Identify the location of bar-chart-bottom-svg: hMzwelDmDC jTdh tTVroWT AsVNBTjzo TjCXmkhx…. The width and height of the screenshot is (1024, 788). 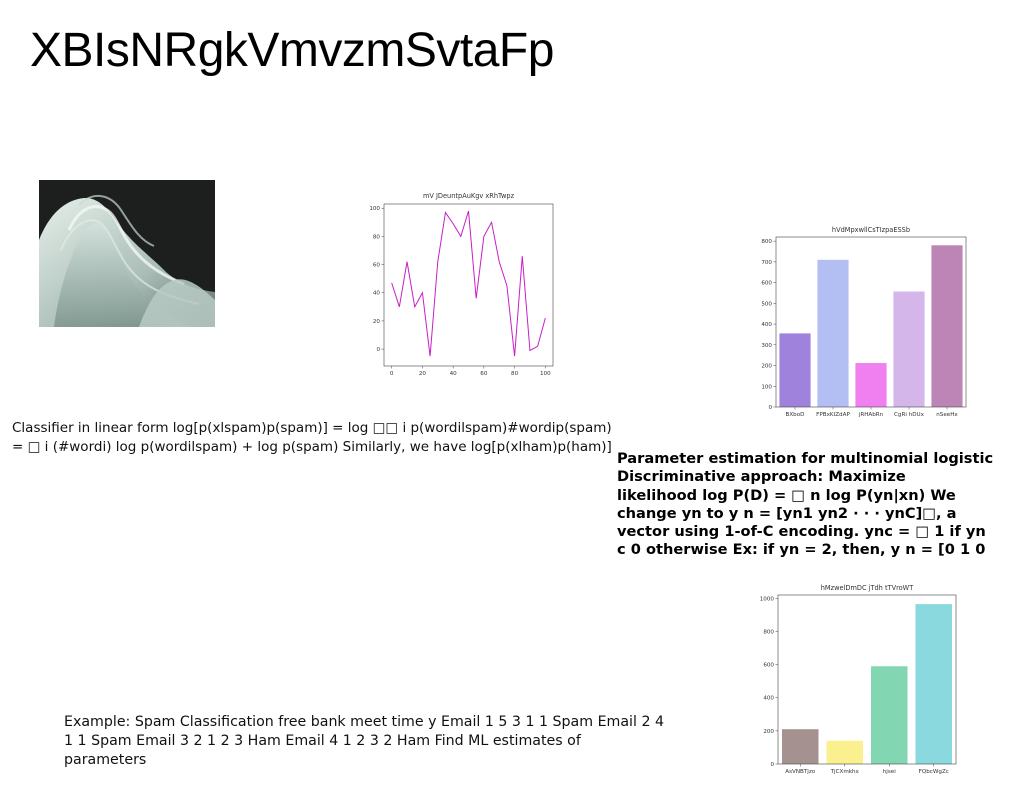
(858, 679).